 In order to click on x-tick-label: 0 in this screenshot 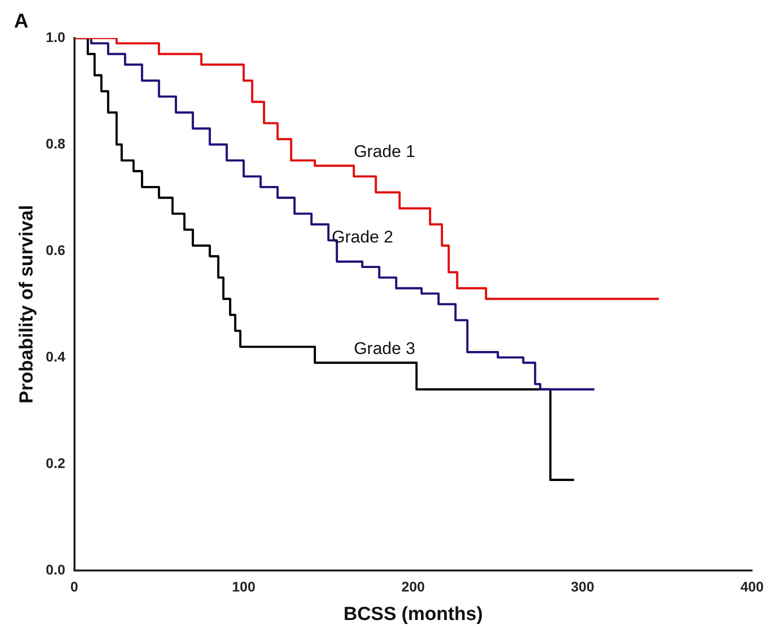, I will do `click(74, 586)`.